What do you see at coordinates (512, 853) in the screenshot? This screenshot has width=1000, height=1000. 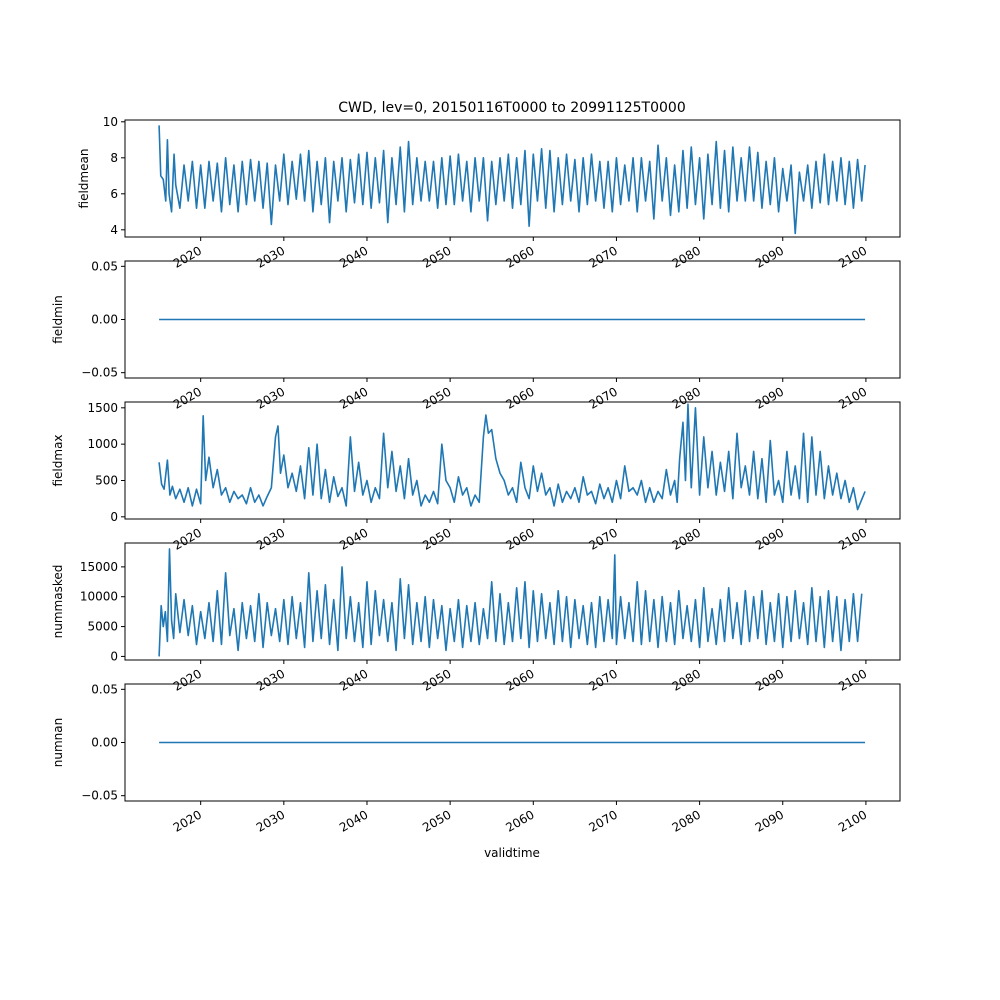 I see `x-axis-label: validtime` at bounding box center [512, 853].